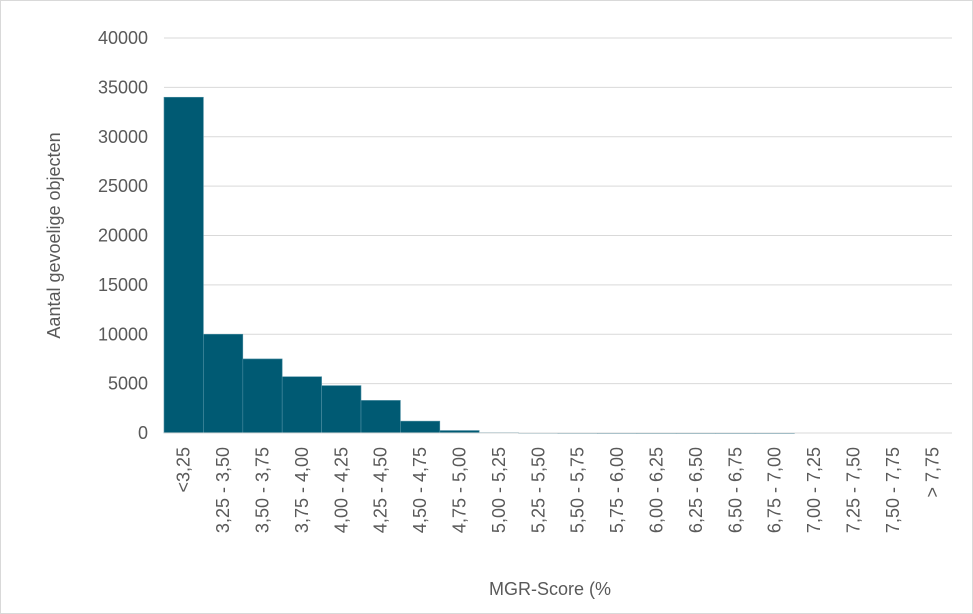 This screenshot has height=614, width=973. I want to click on y-tick-labels: 0 5000 10000 15000 20000 25000 30000 35000 40000, so click(123, 235).